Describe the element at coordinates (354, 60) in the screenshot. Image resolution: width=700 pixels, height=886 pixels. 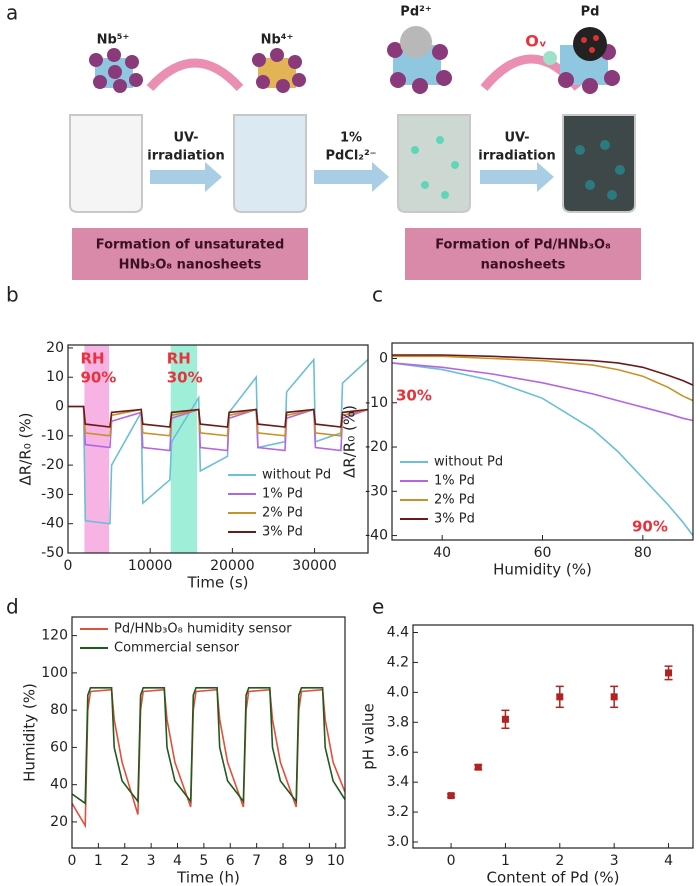
I see `clusters` at that location.